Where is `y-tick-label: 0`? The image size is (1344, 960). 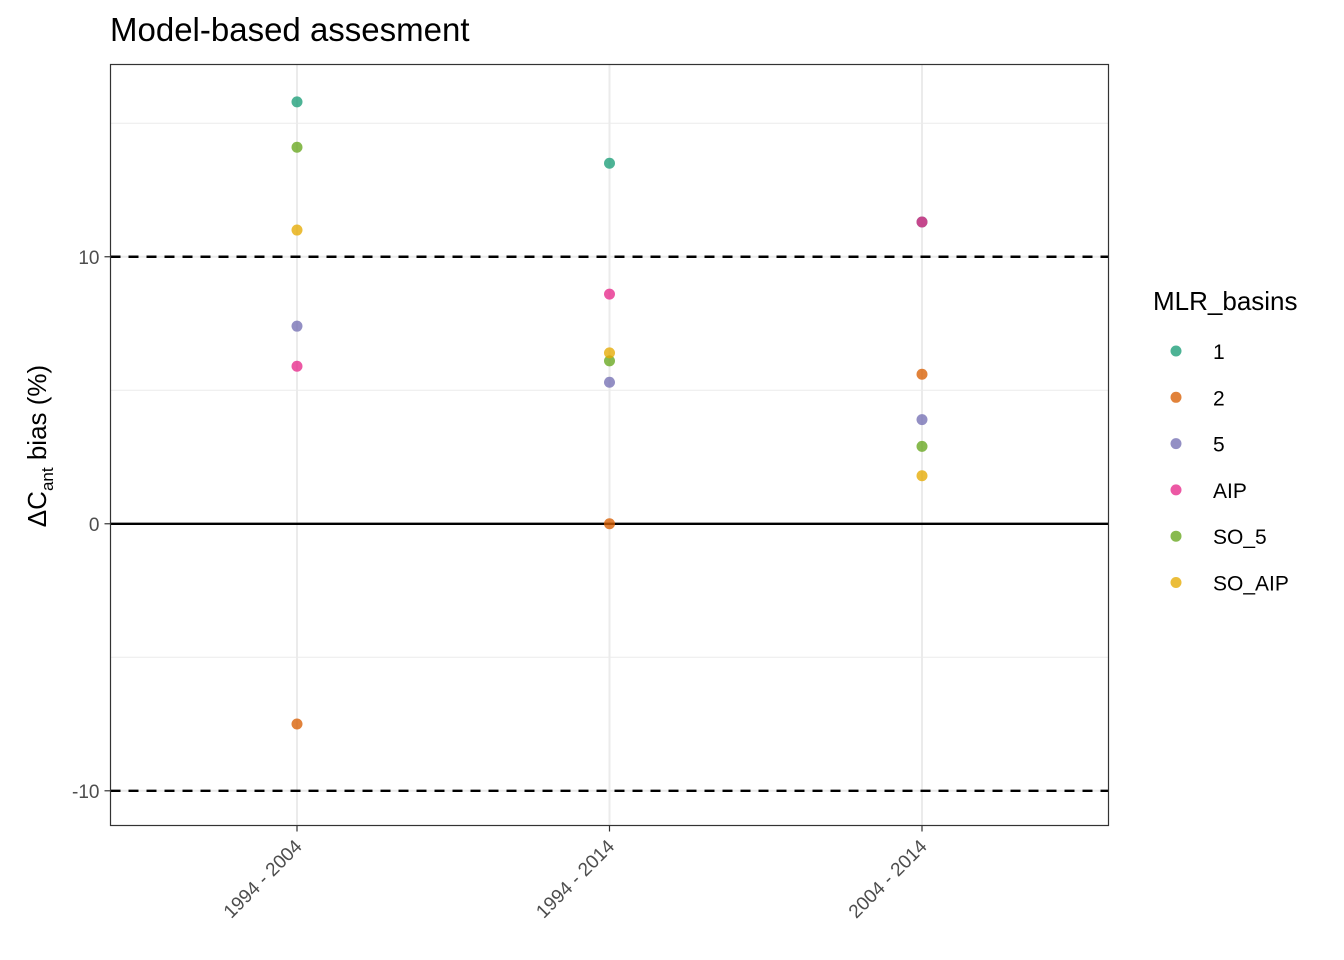 y-tick-label: 0 is located at coordinates (94, 525).